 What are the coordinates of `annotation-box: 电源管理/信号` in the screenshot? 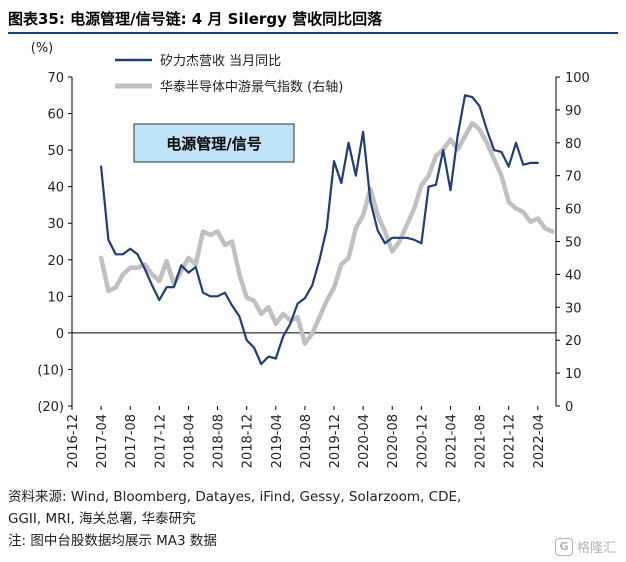 It's located at (214, 143).